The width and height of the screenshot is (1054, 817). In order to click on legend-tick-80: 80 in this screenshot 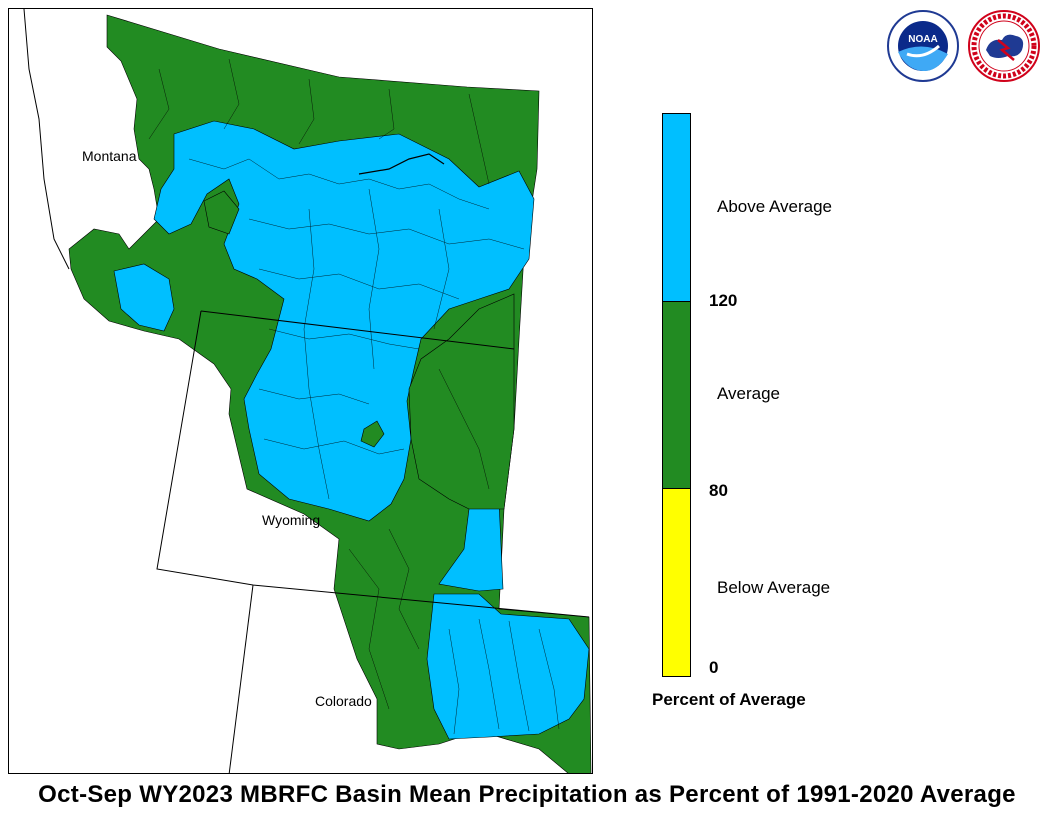, I will do `click(718, 490)`.